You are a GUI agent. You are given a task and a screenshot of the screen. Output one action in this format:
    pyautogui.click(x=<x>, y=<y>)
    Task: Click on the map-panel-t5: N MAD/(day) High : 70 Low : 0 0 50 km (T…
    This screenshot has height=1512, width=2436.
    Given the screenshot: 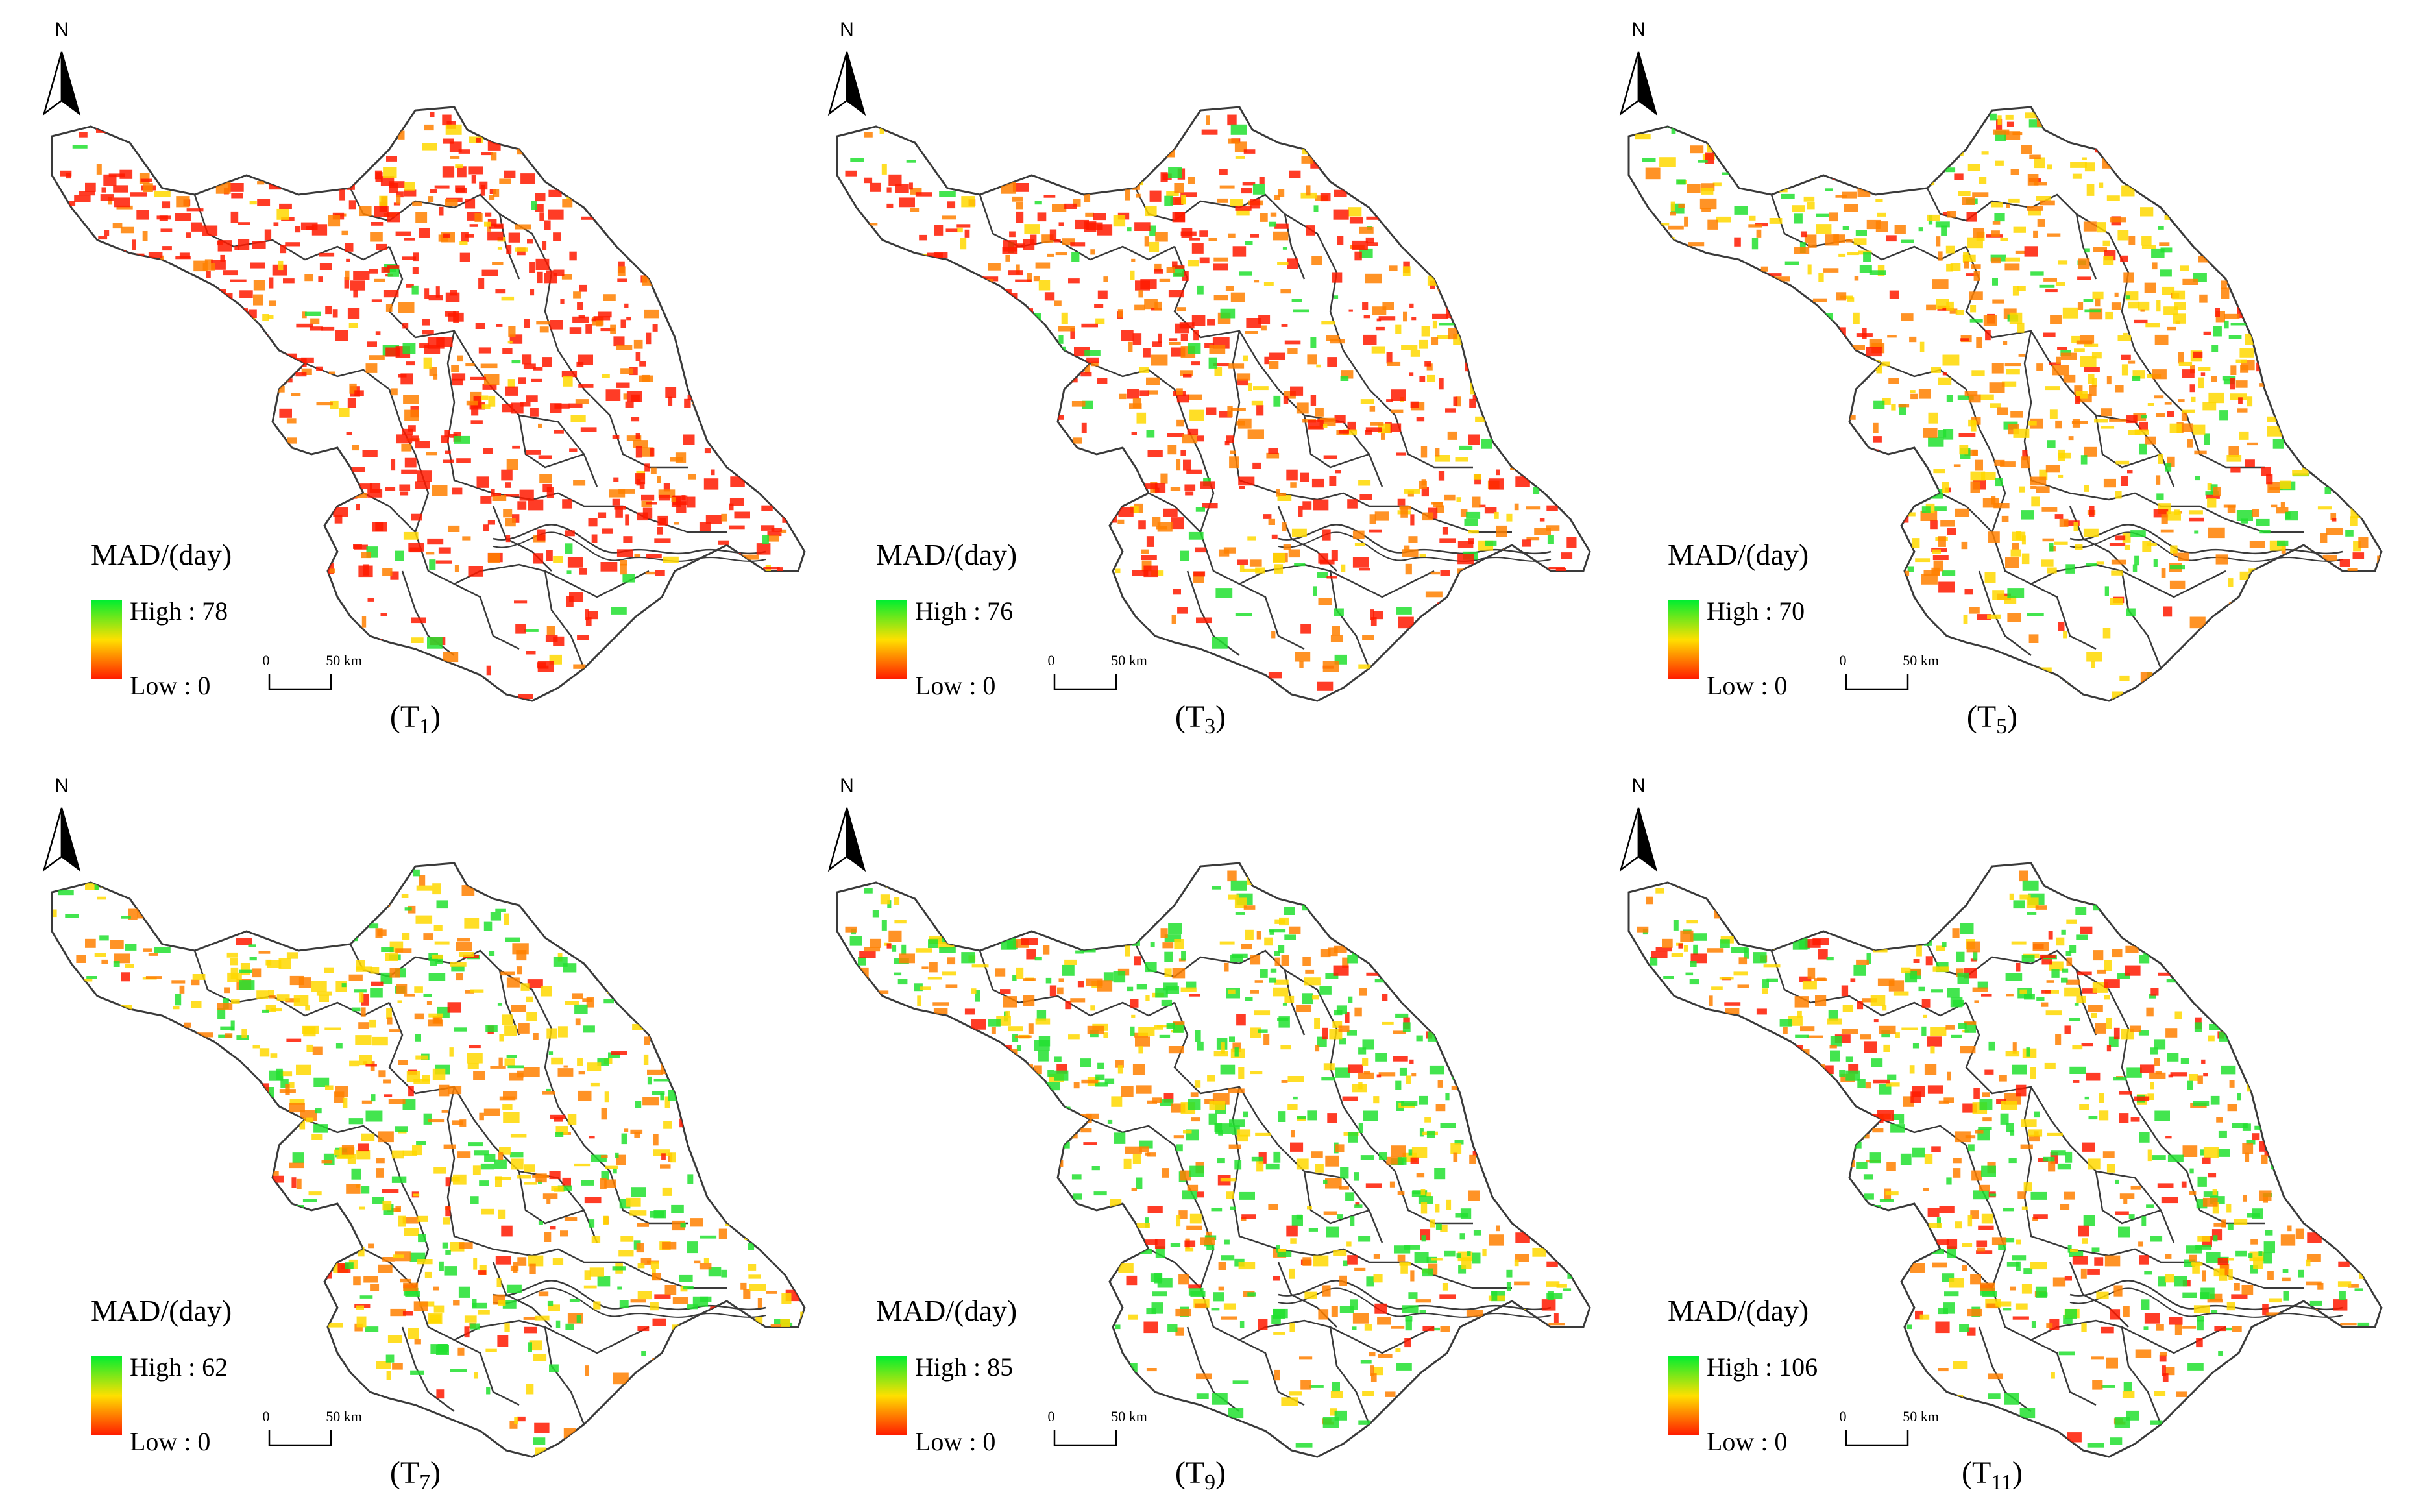 What is the action you would take?
    pyautogui.click(x=2001, y=378)
    